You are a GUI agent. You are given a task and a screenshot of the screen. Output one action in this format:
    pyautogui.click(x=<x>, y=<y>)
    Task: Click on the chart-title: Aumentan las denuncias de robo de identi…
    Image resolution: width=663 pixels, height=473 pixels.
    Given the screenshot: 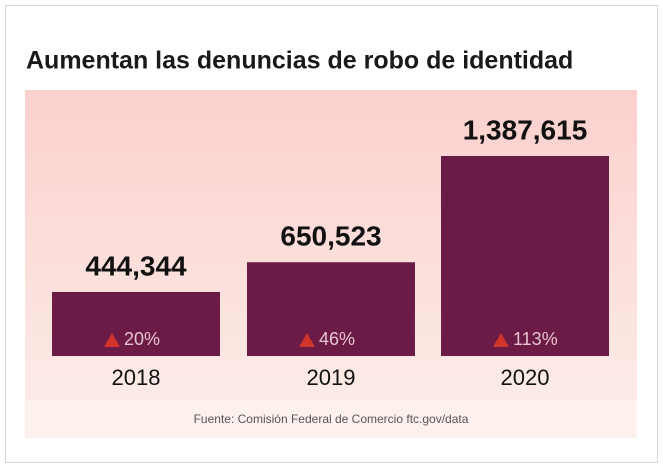 What is the action you would take?
    pyautogui.click(x=299, y=61)
    